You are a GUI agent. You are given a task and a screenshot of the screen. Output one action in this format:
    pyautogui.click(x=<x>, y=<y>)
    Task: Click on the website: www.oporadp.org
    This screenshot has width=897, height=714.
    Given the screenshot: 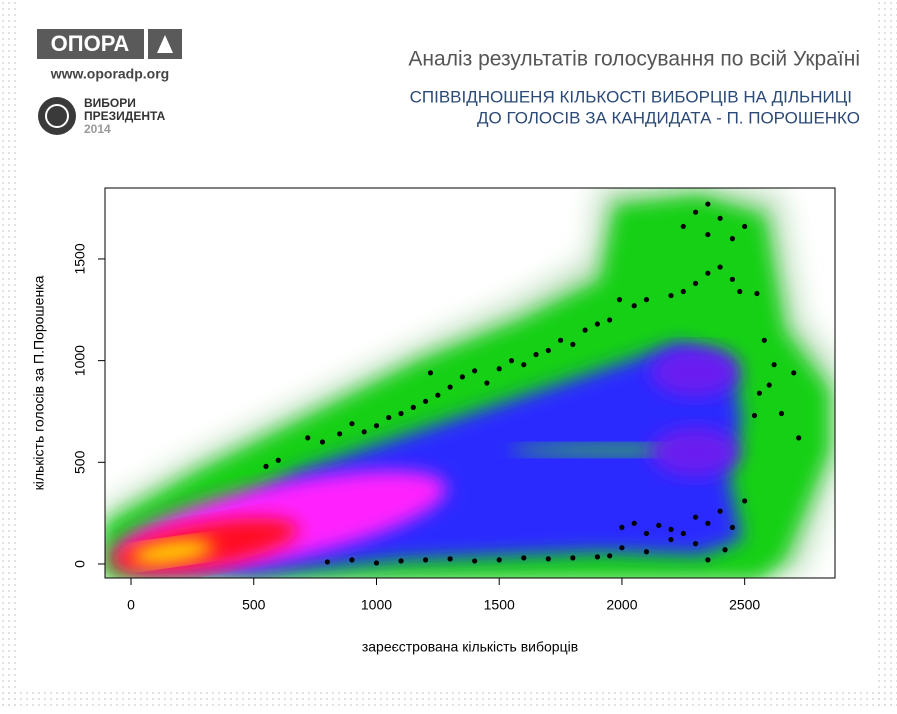 What is the action you would take?
    pyautogui.click(x=109, y=74)
    